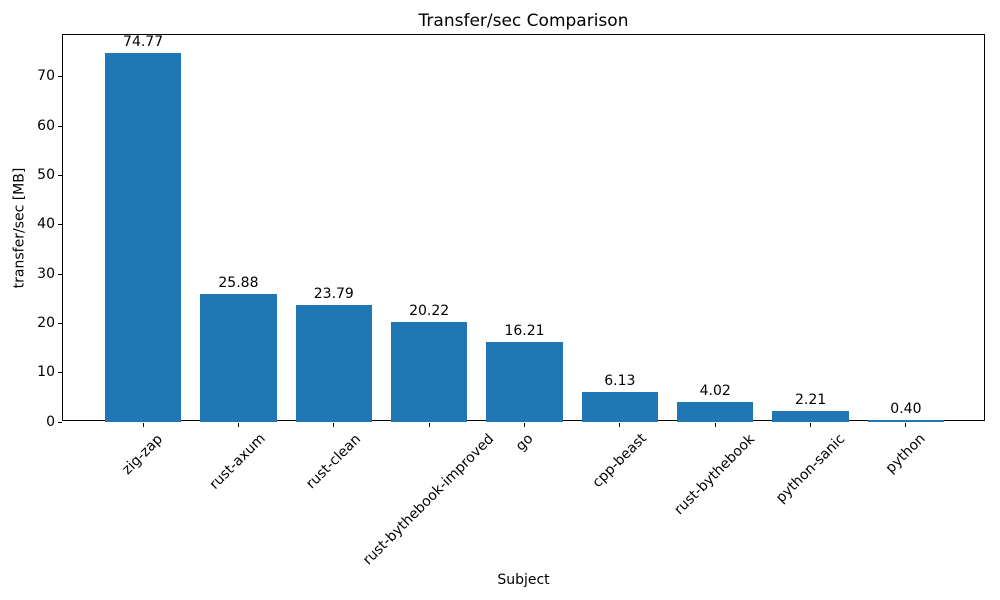 Image resolution: width=1000 pixels, height=600 pixels. What do you see at coordinates (333, 461) in the screenshot?
I see `x-tick-label: rust-clean` at bounding box center [333, 461].